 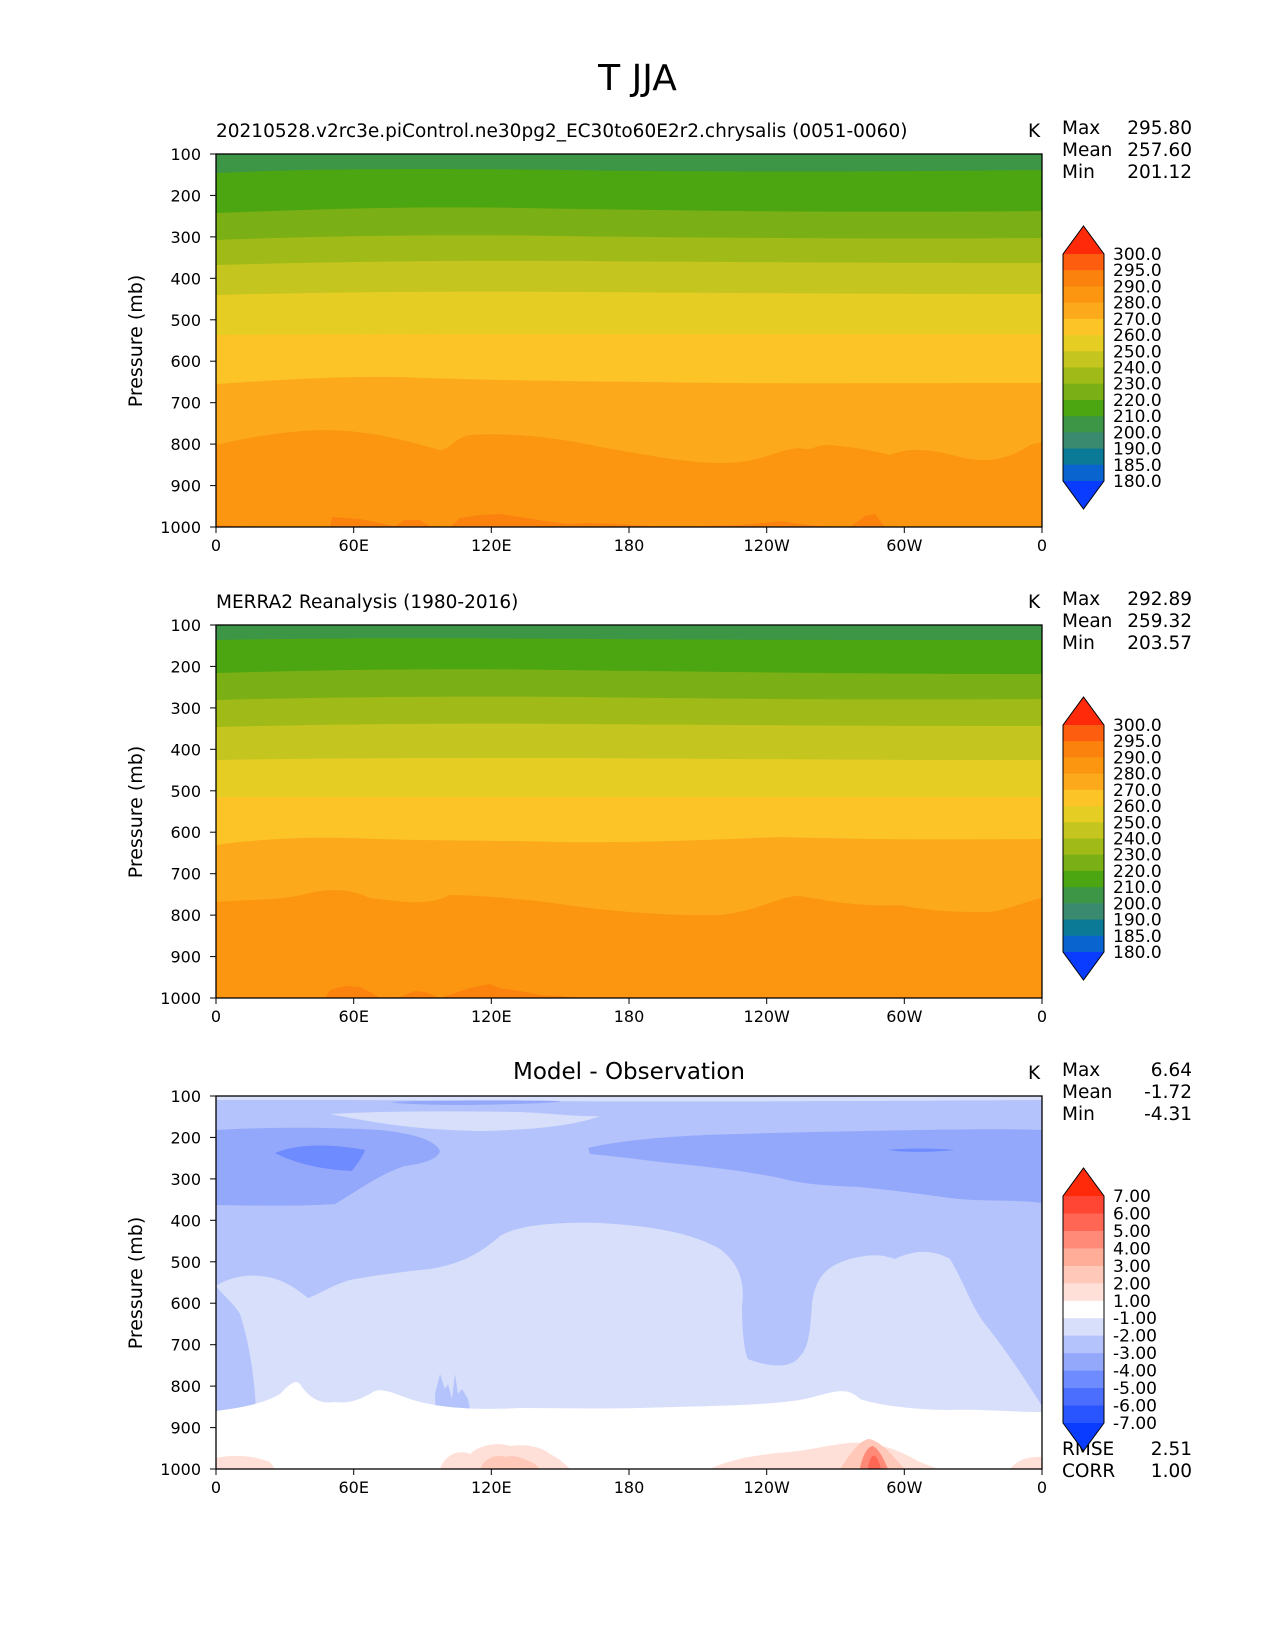 What do you see at coordinates (185, 832) in the screenshot?
I see `y-tick-label: 600` at bounding box center [185, 832].